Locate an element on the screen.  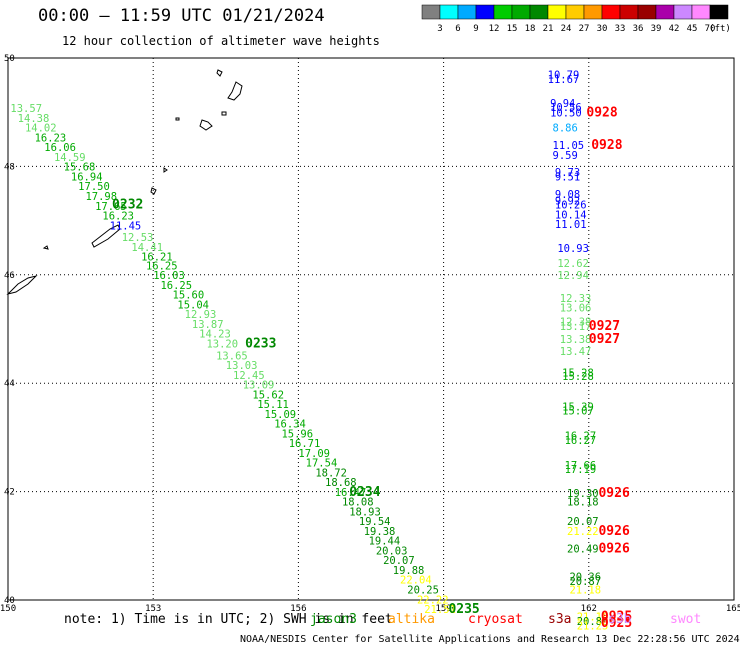
swh-data-label: 13.47 is located at coordinates (576, 352).